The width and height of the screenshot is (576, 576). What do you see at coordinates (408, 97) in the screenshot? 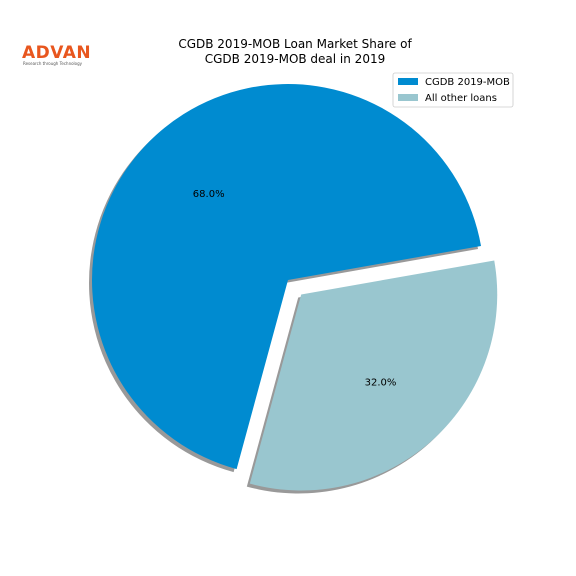
I see `legend-swatch-other` at bounding box center [408, 97].